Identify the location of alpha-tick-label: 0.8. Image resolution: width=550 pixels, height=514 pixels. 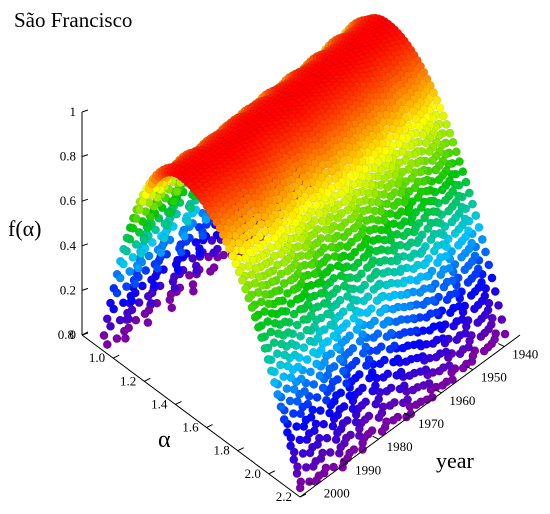
(66, 334).